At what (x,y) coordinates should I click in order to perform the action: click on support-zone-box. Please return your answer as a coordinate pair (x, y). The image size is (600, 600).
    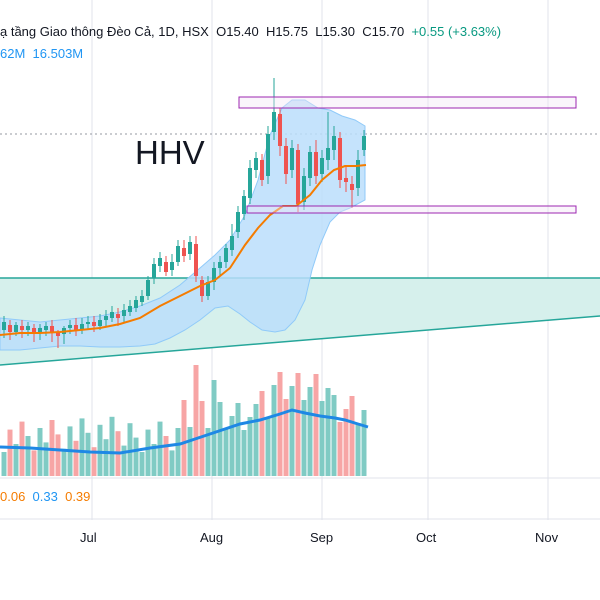
    Looking at the image, I should click on (411, 209).